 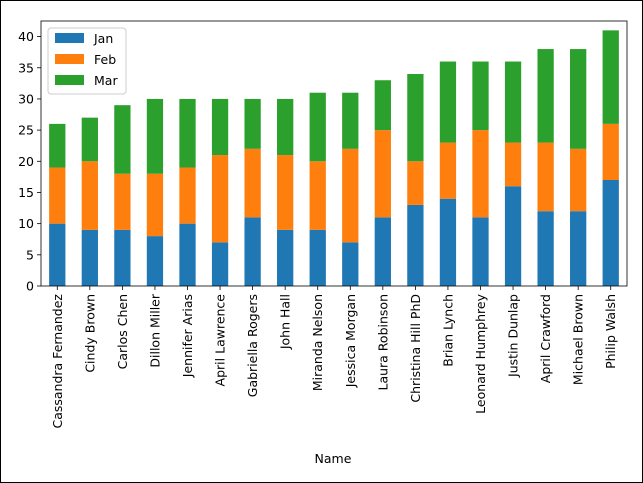 What do you see at coordinates (69, 59) in the screenshot?
I see `legend-swatch-feb` at bounding box center [69, 59].